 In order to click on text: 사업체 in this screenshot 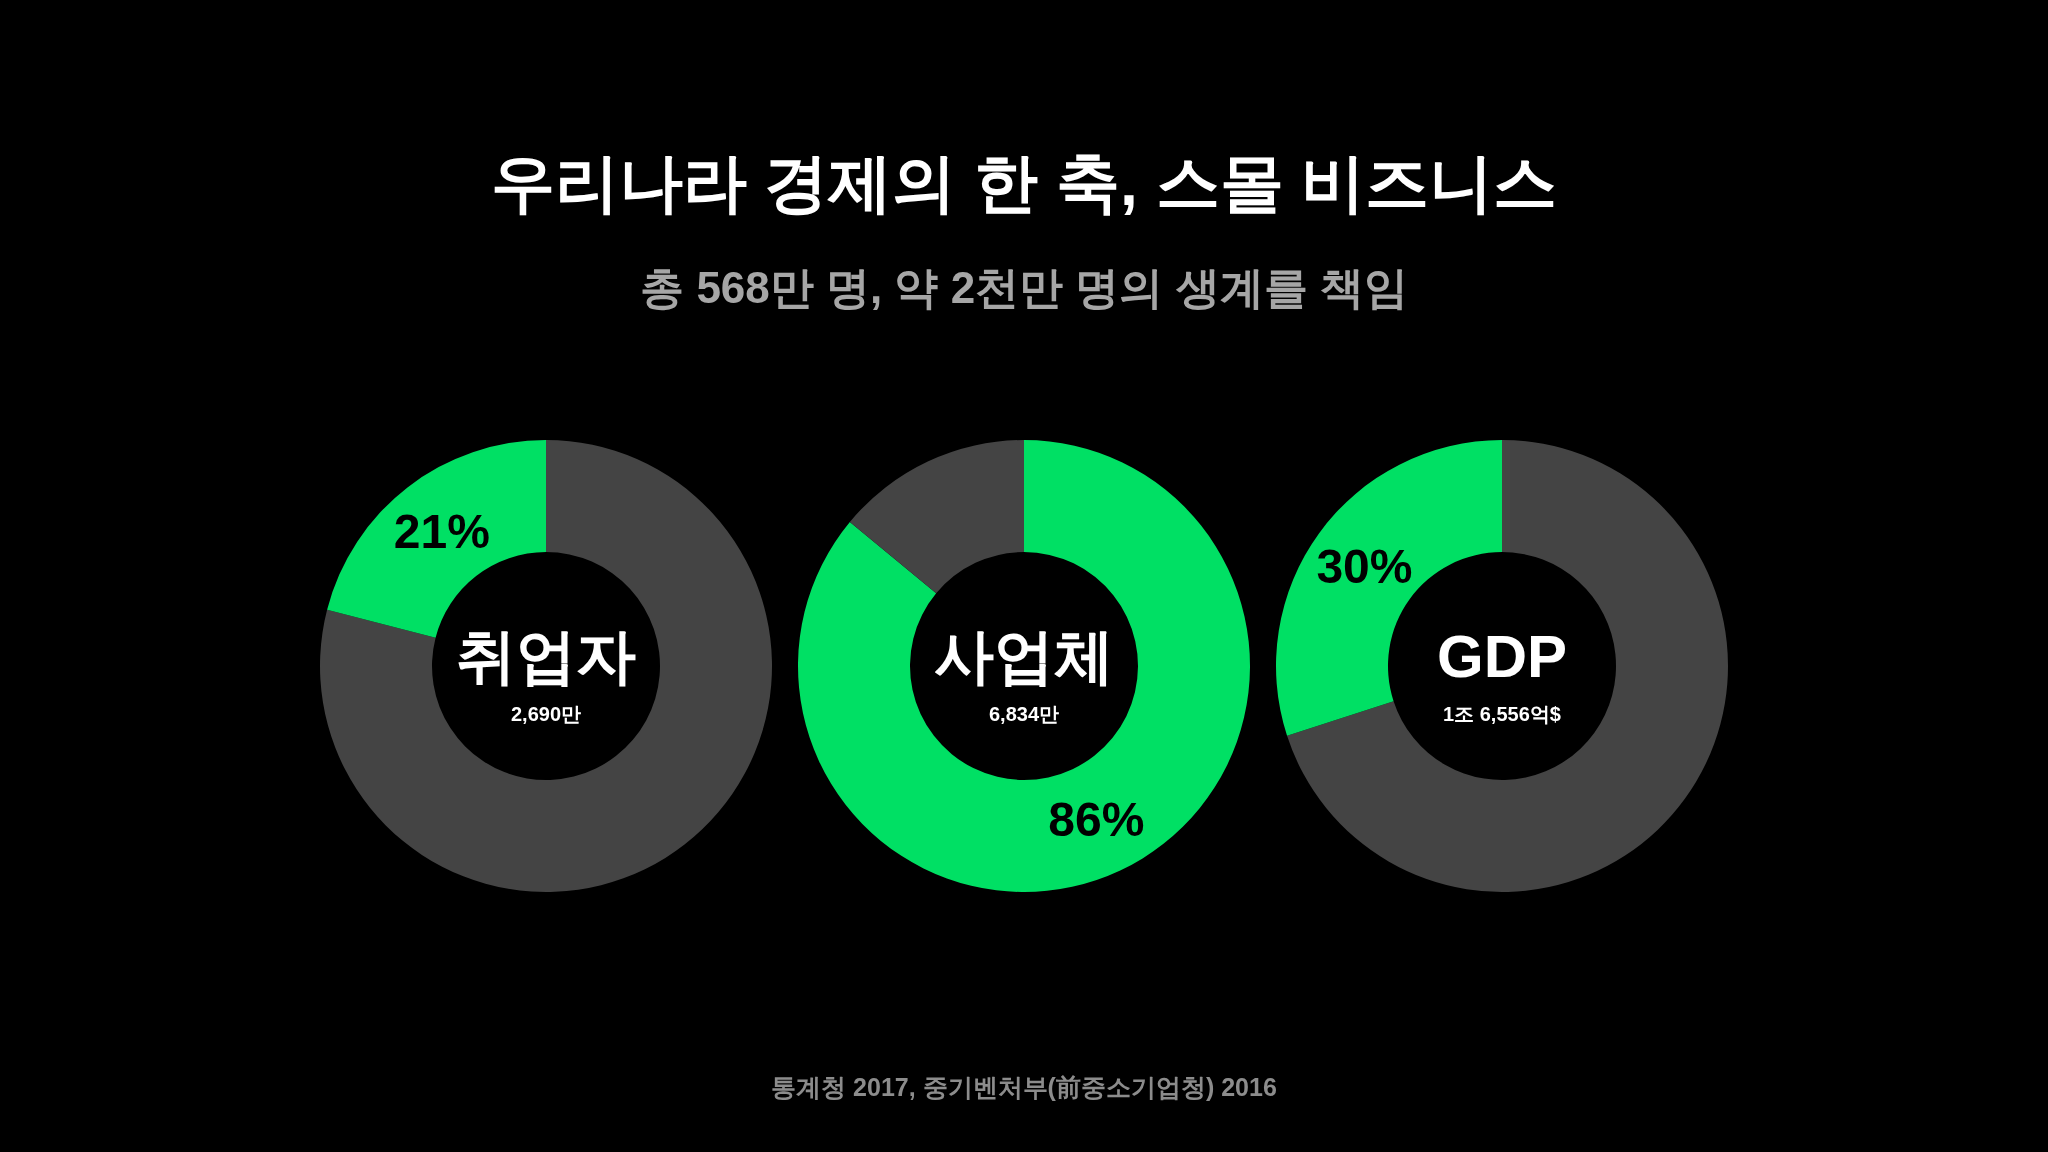, I will do `click(1024, 656)`.